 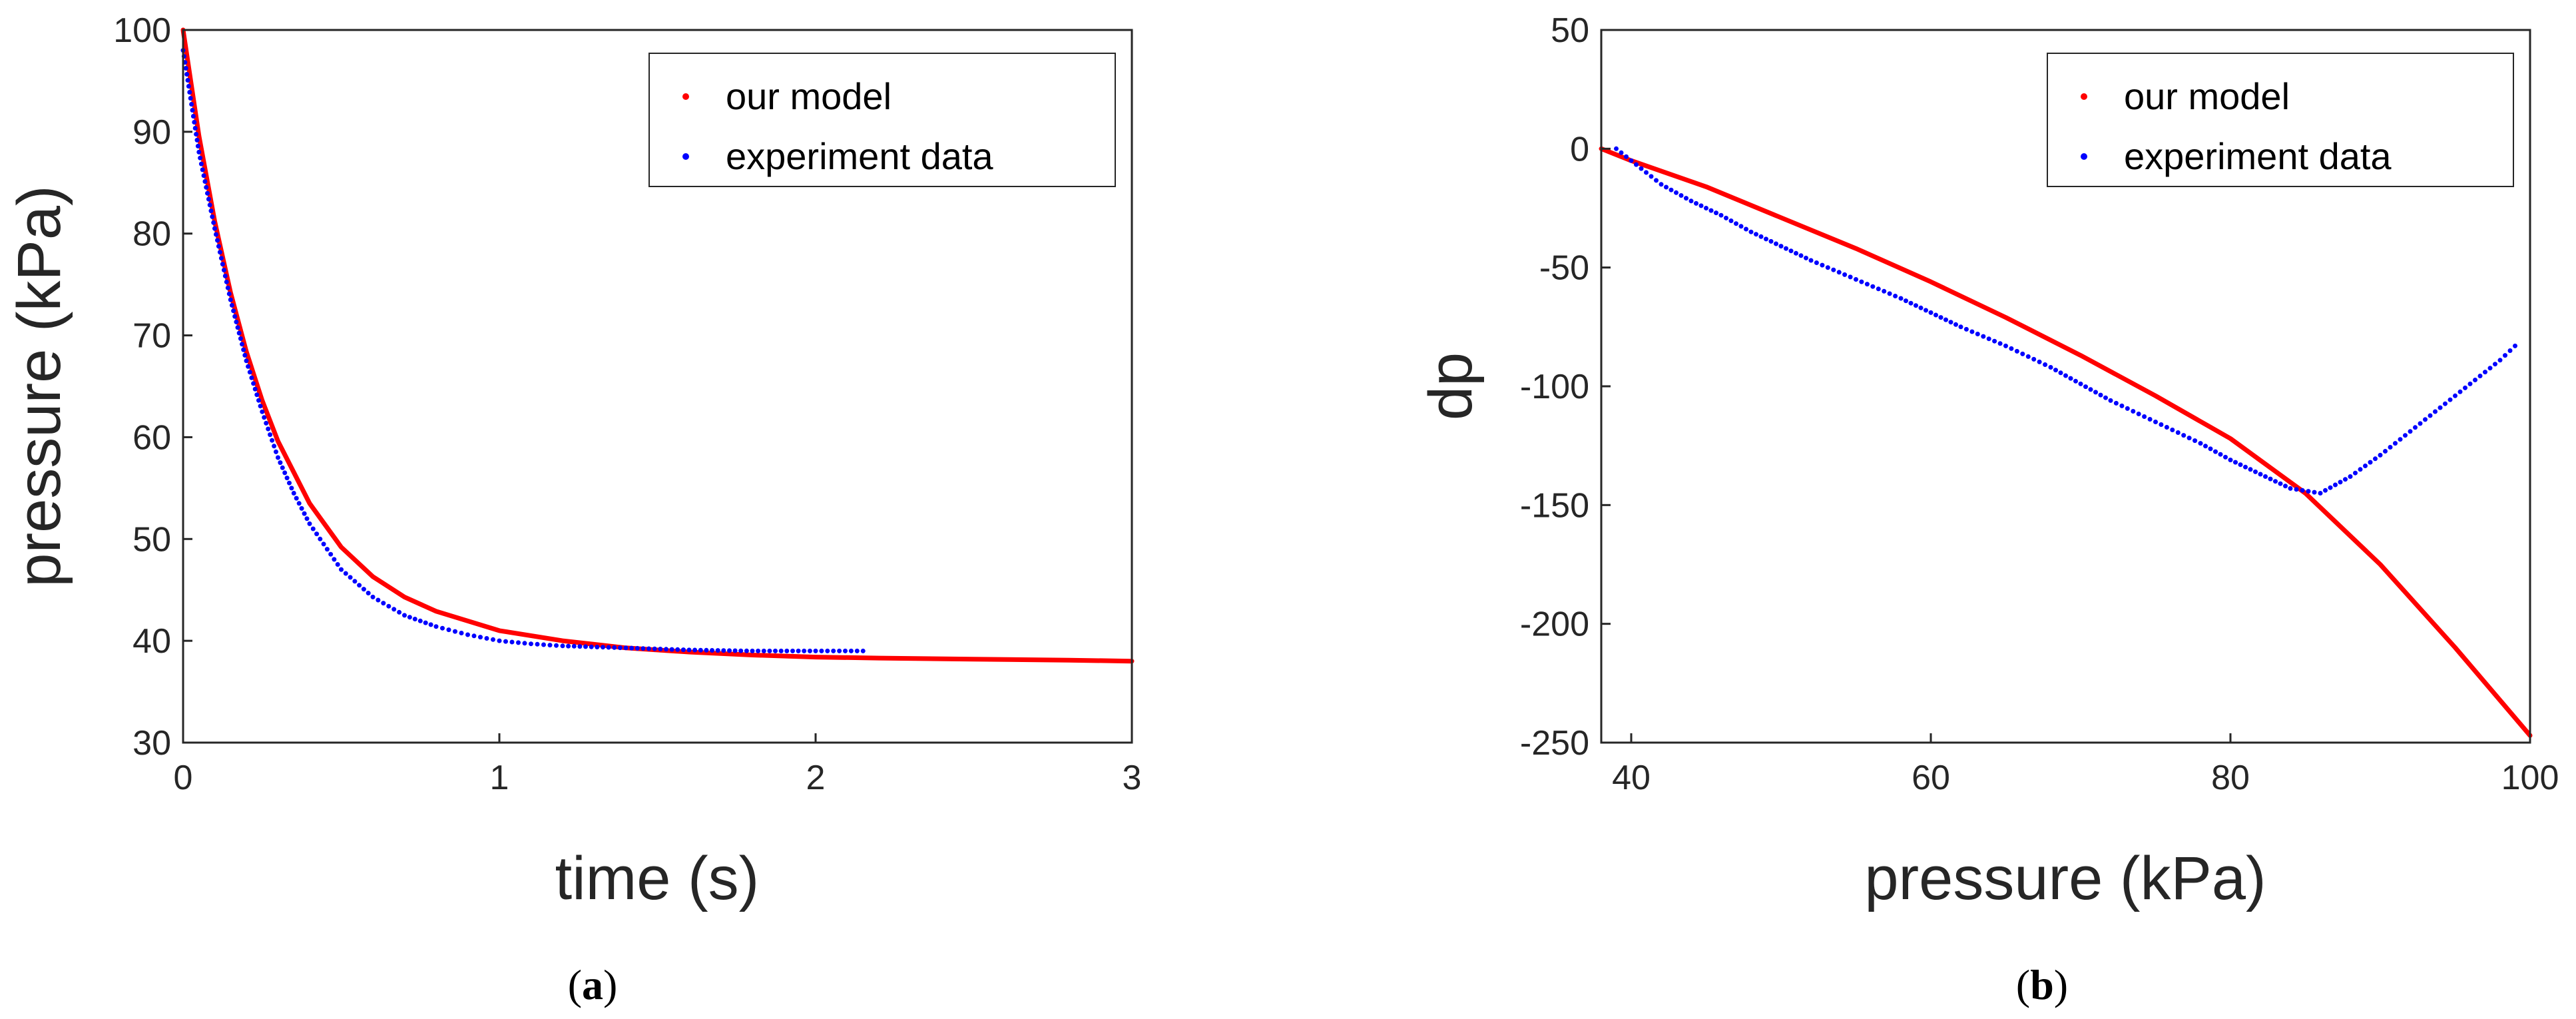 I want to click on legend-label-model-a: our model, so click(x=809, y=96).